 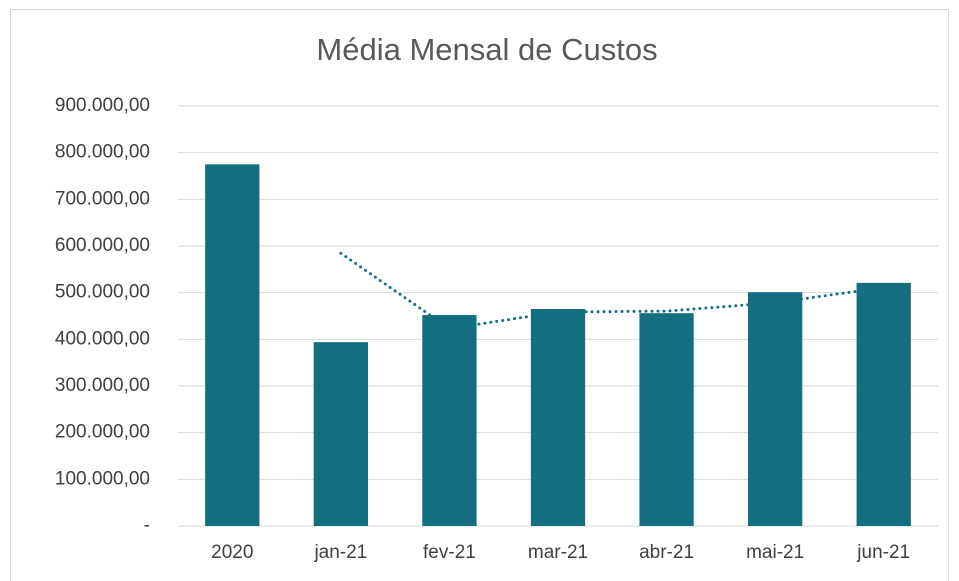 I want to click on x-tick-label: mar-21, so click(x=558, y=552).